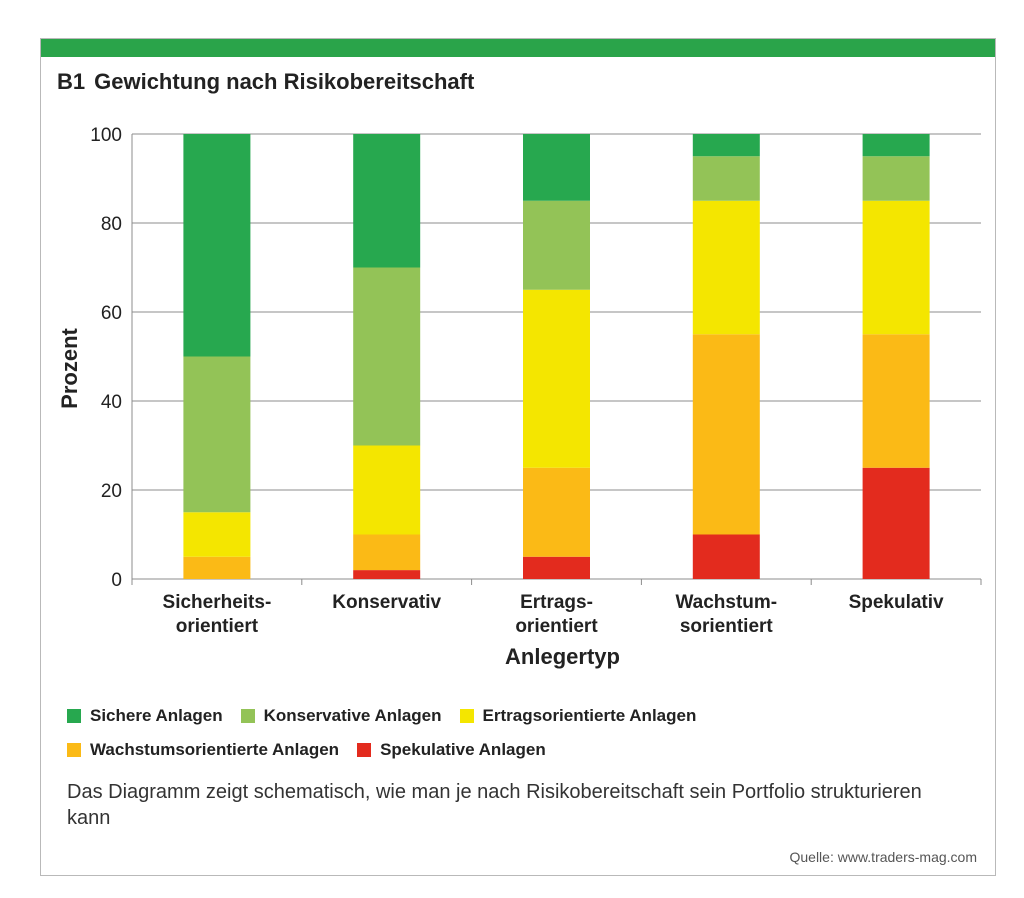  What do you see at coordinates (727, 626) in the screenshot?
I see `x-tick-label: sorientiert` at bounding box center [727, 626].